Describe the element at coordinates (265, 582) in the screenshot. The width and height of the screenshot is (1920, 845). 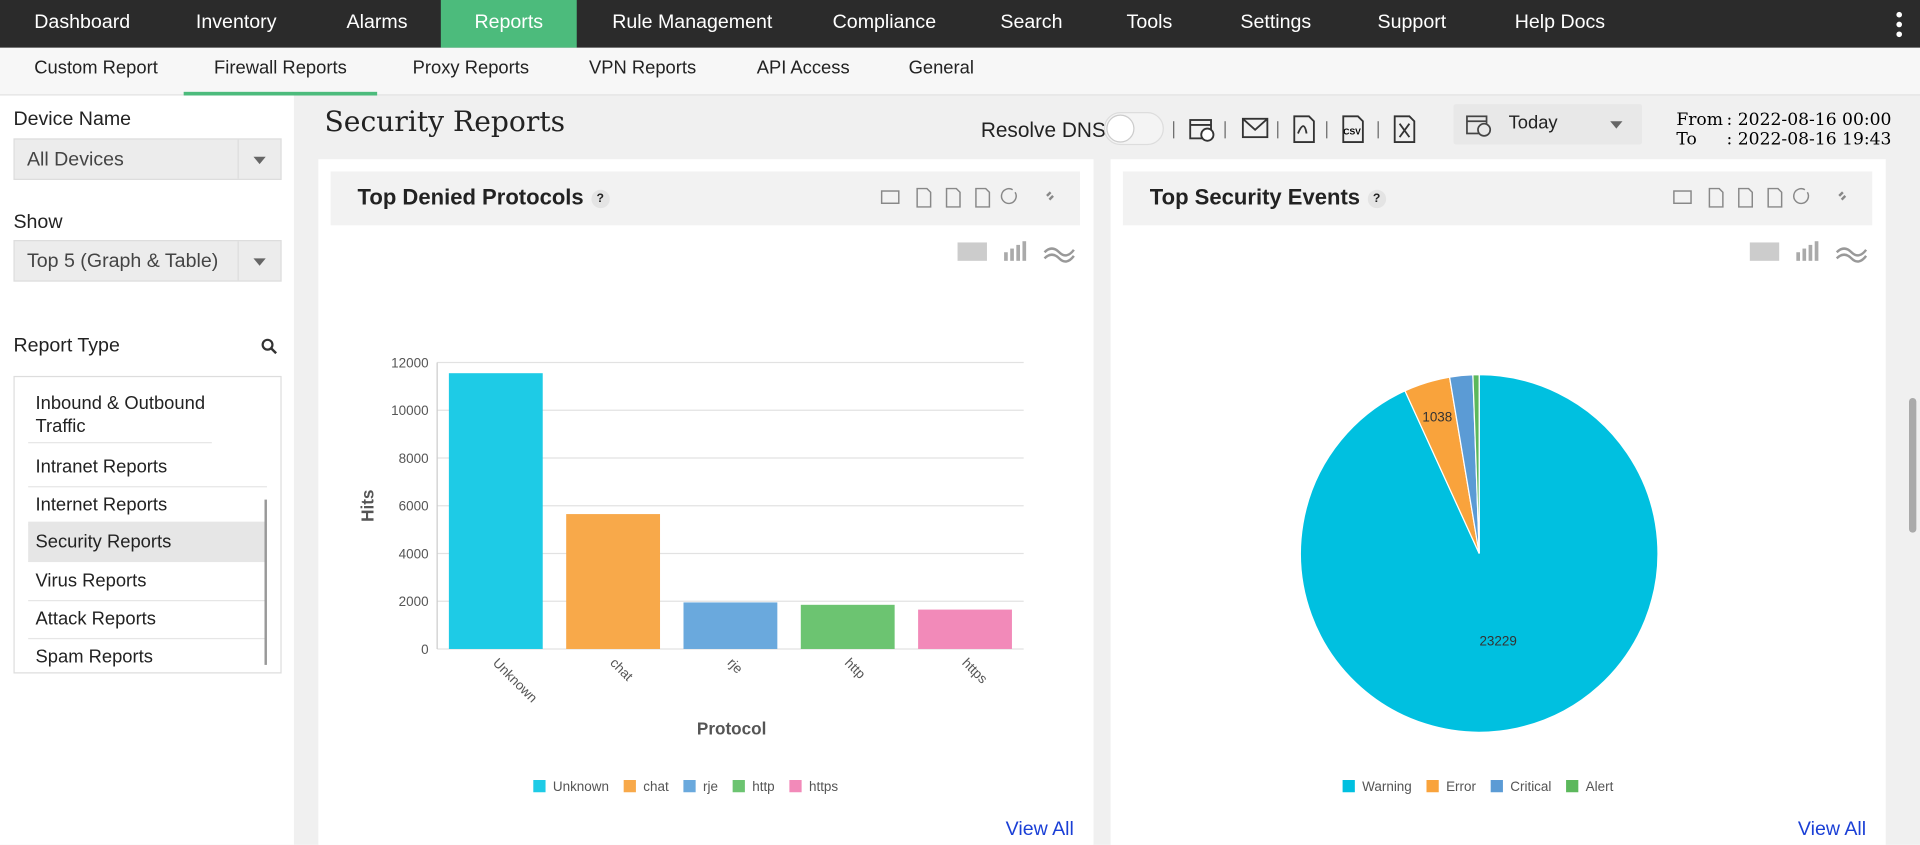
I see `list-scrollbar` at that location.